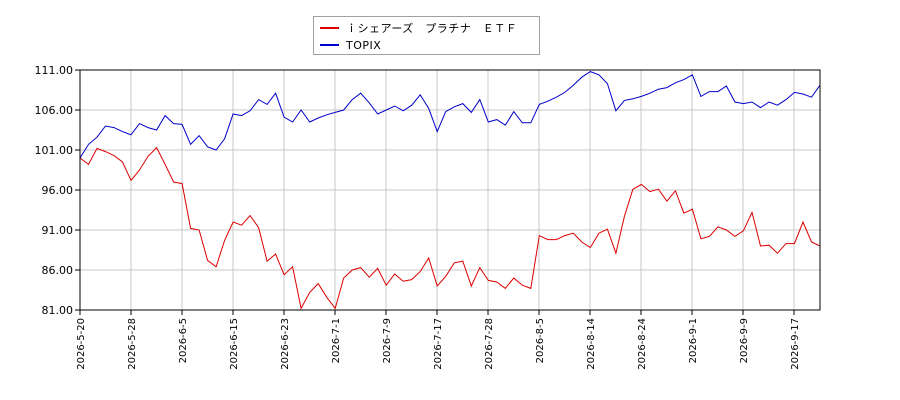  Describe the element at coordinates (744, 340) in the screenshot. I see `x-tick-label-13: 2026-9-9` at that location.